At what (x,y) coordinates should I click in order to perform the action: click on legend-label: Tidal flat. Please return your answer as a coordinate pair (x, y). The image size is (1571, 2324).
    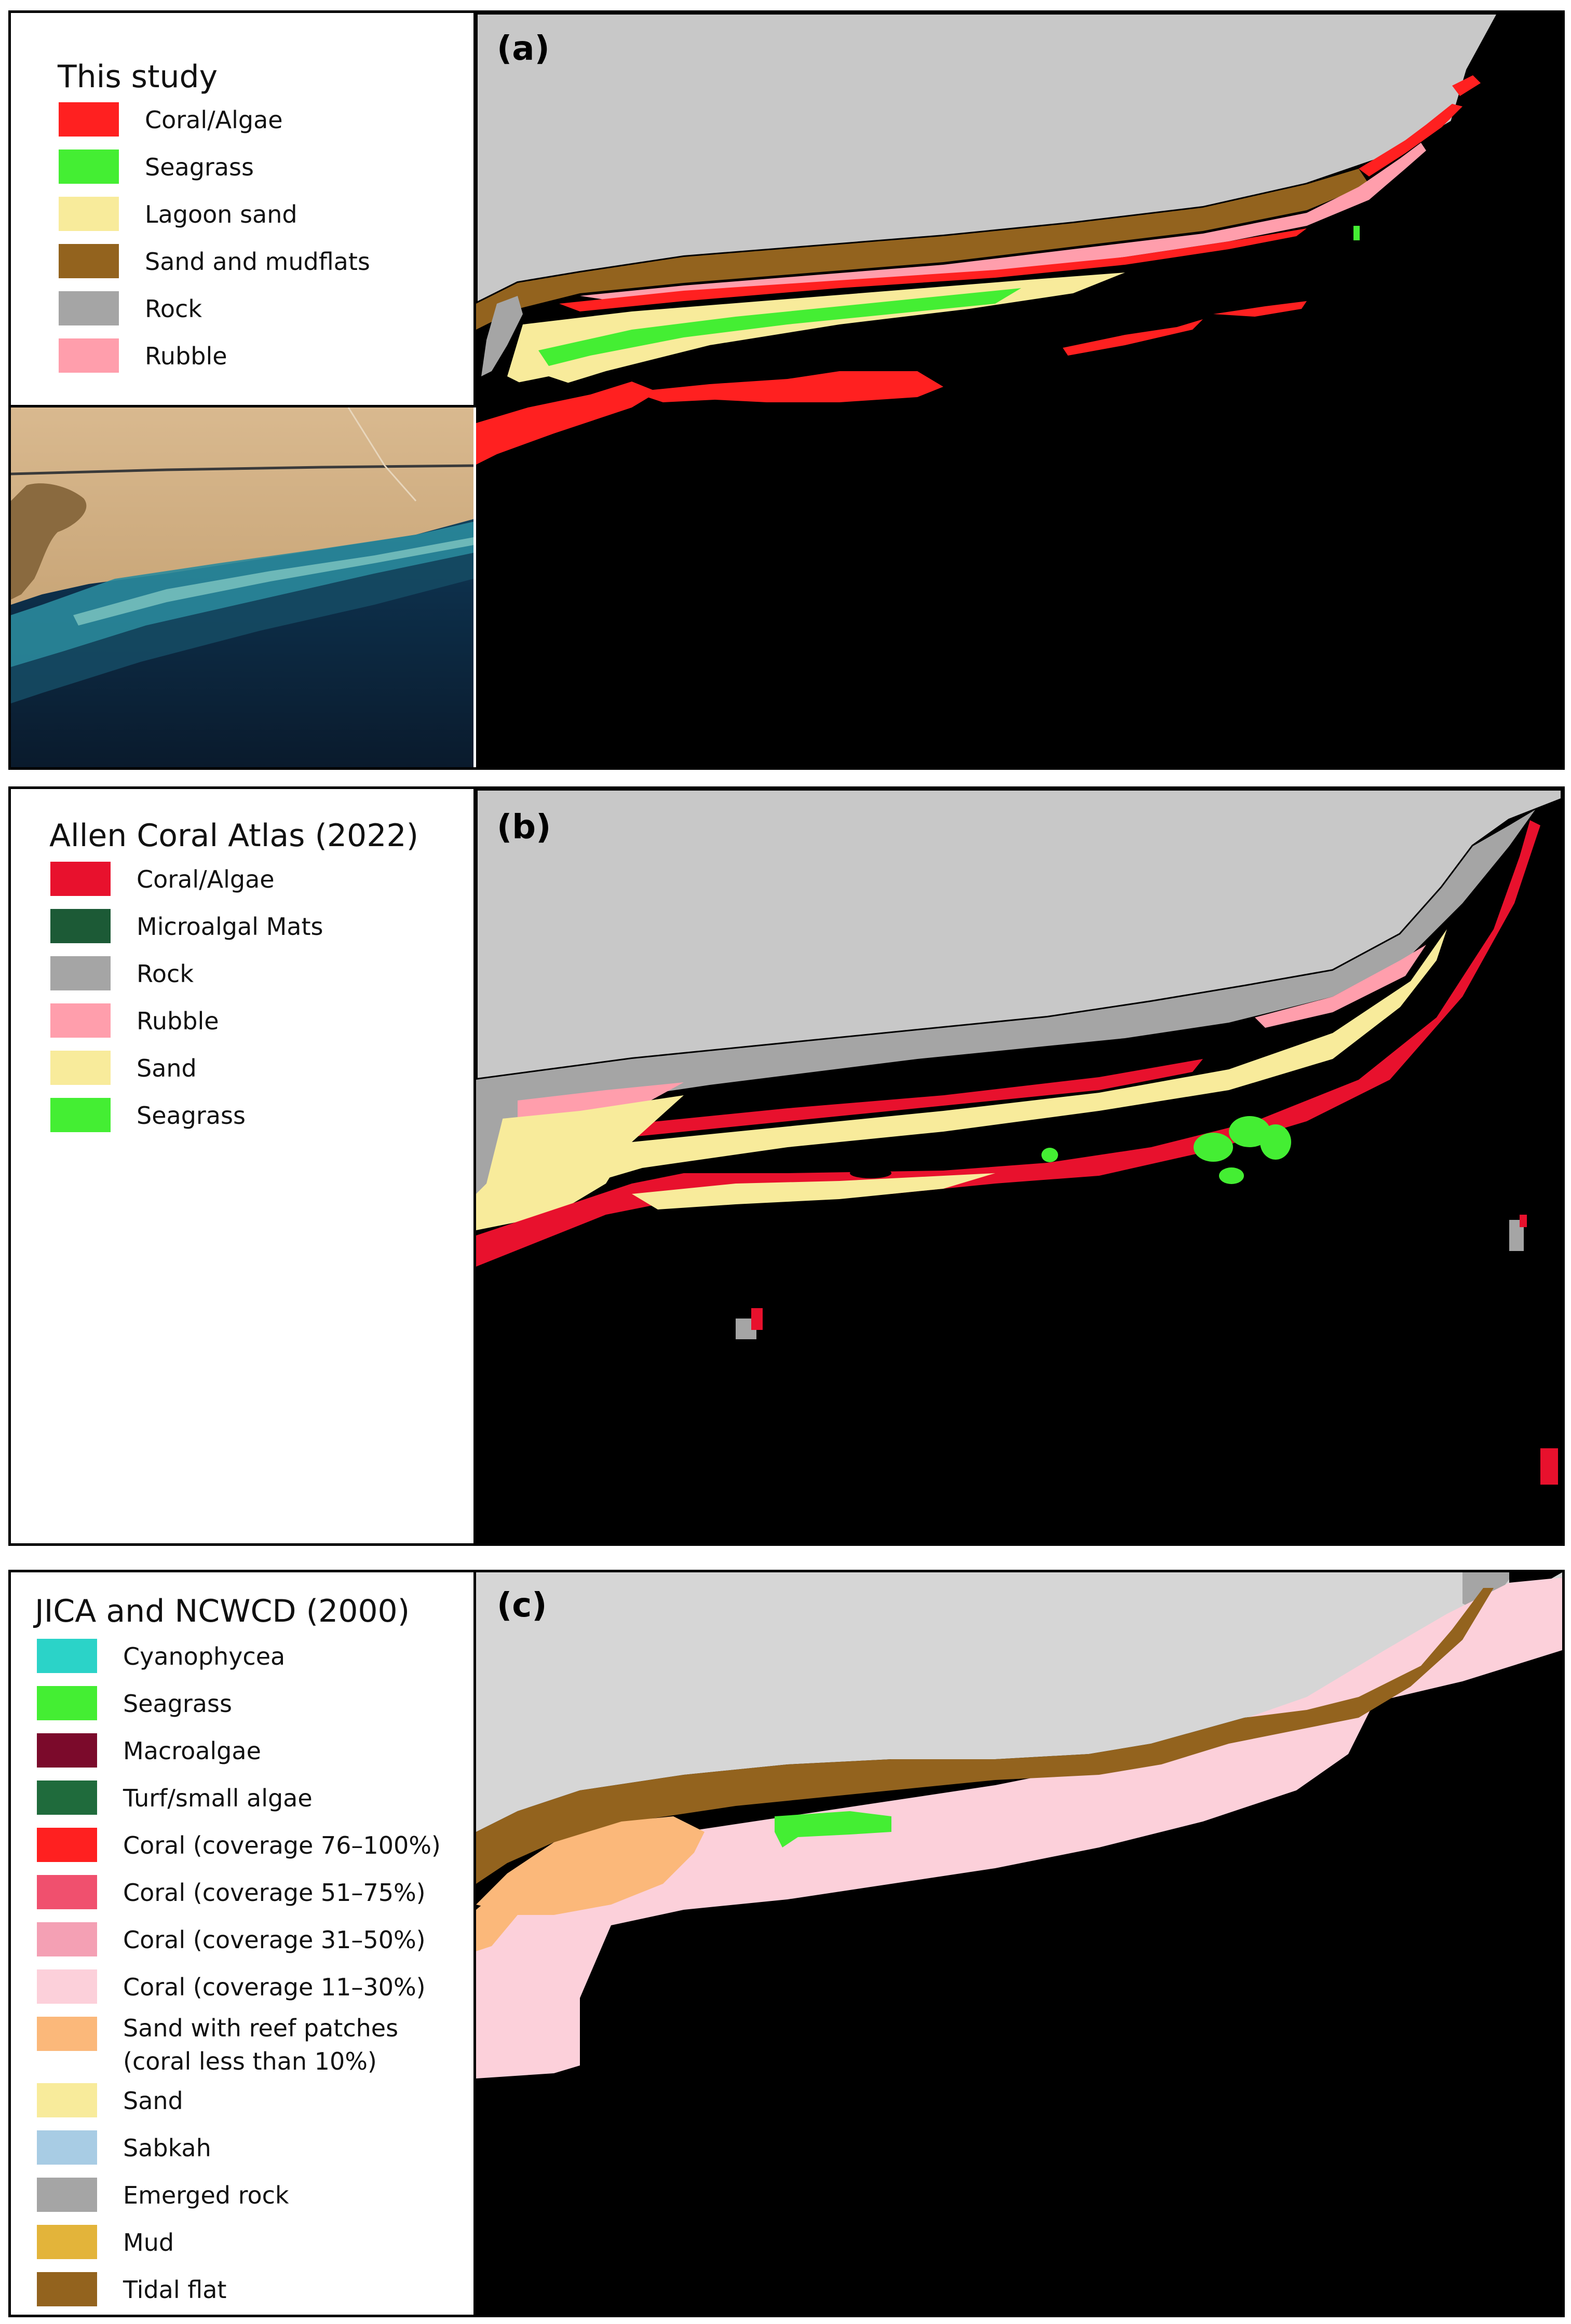
    Looking at the image, I should click on (175, 2290).